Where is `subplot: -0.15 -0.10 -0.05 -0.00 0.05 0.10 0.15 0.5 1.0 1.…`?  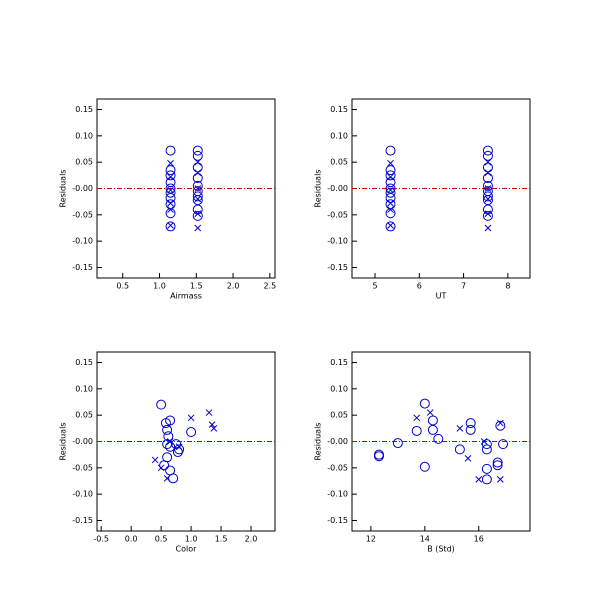
subplot: -0.15 -0.10 -0.05 -0.00 0.05 0.10 0.15 0.5 1.0 1.… is located at coordinates (167, 199).